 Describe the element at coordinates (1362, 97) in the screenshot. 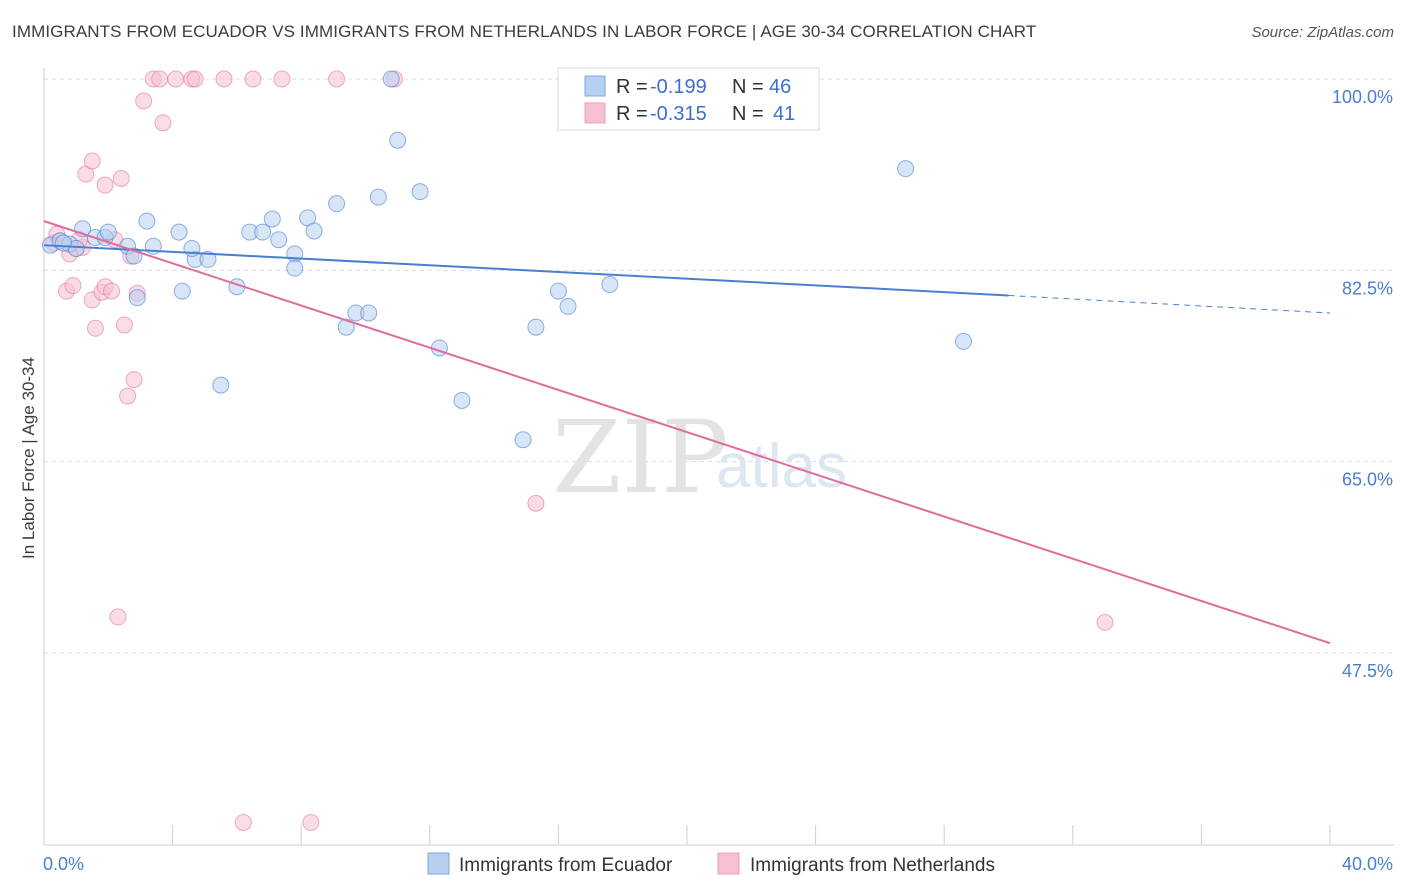

I see `y-tick-label: 100.0%` at that location.